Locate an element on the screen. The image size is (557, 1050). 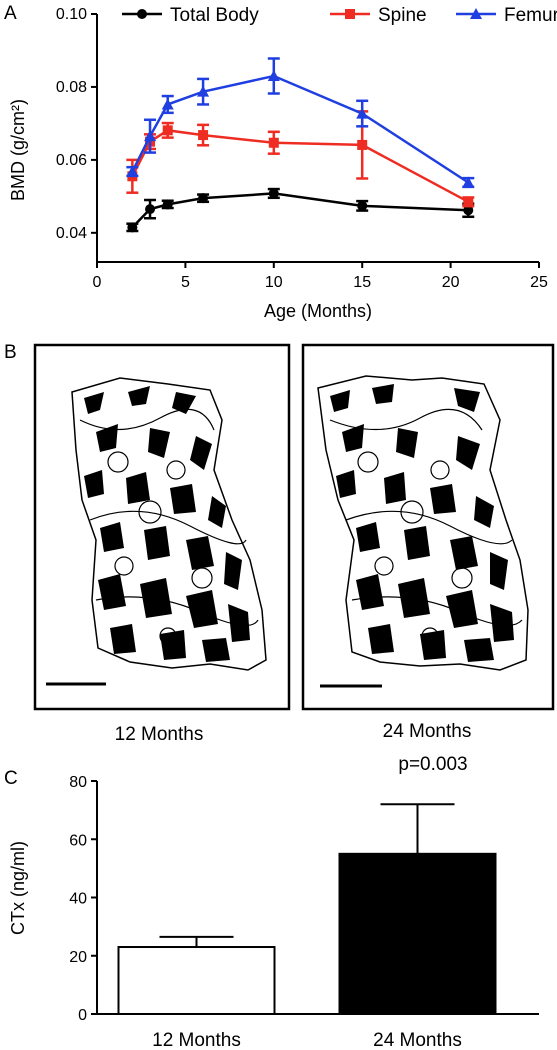
y-tick-label: 0.04 is located at coordinates (71, 233).